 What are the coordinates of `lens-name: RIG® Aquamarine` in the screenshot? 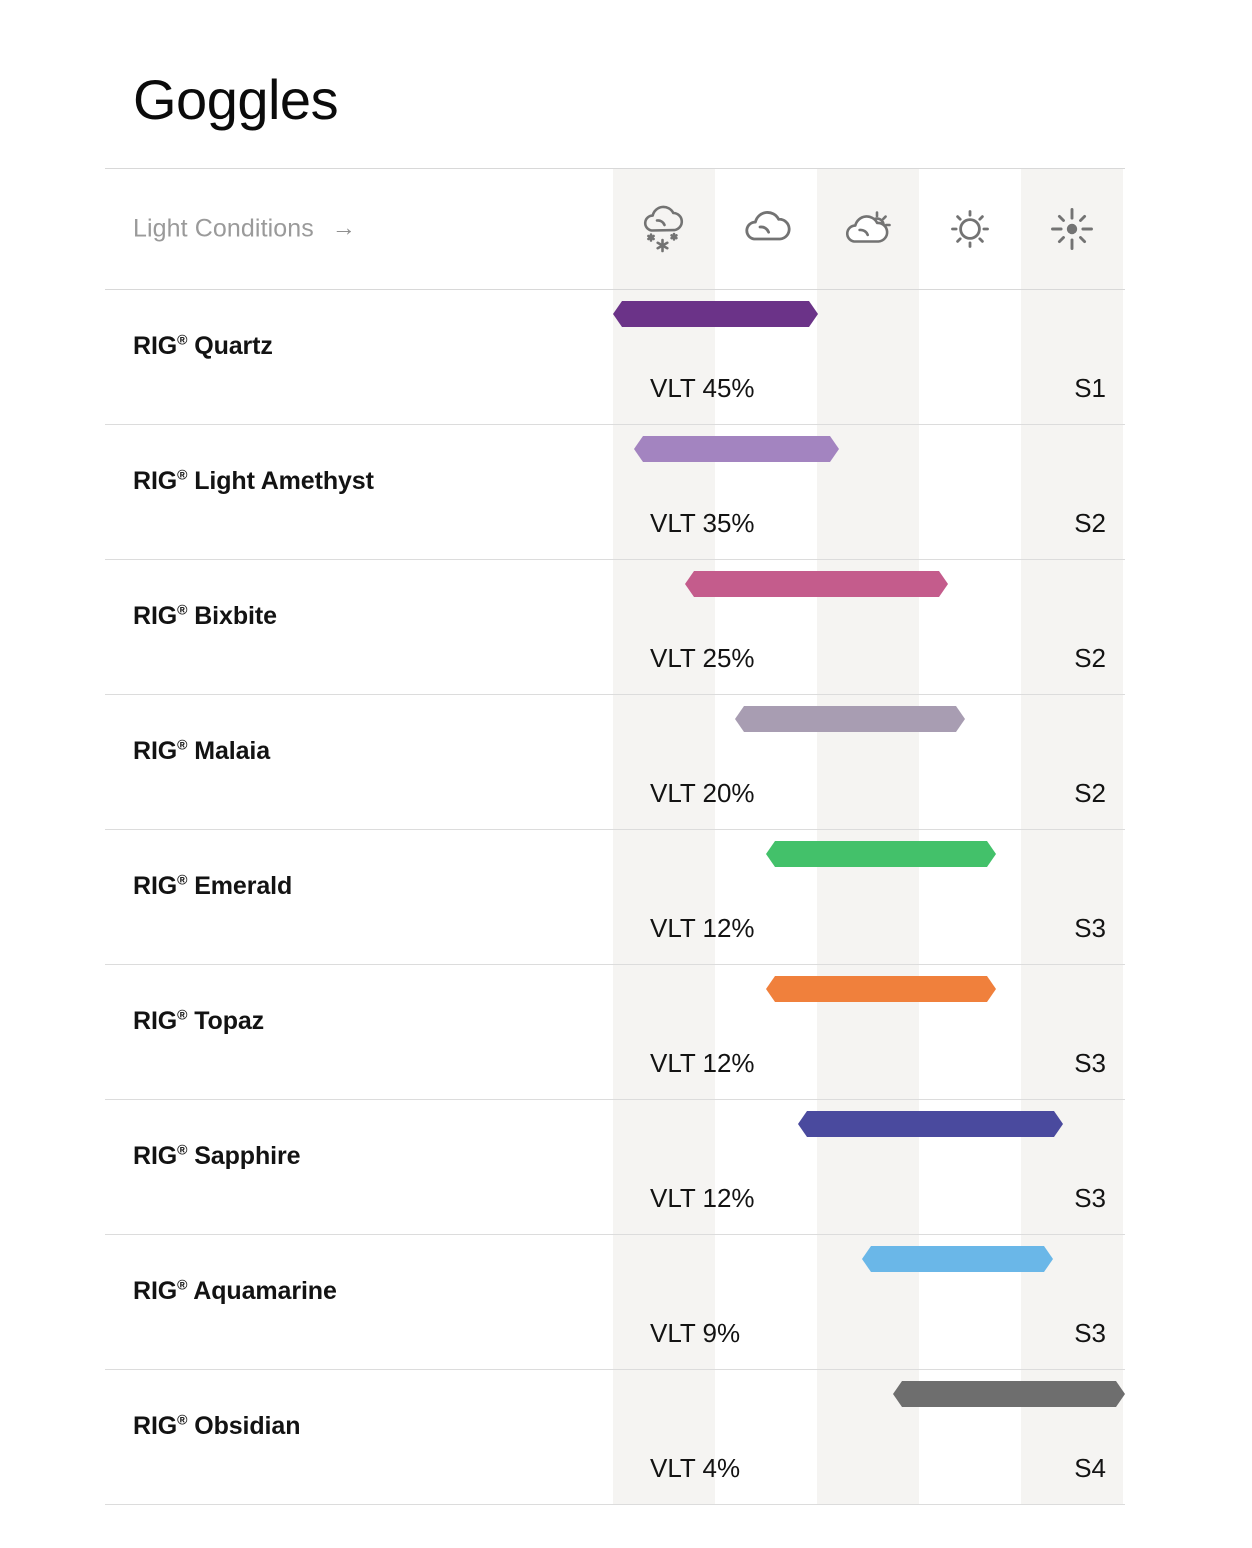 It's located at (235, 1291).